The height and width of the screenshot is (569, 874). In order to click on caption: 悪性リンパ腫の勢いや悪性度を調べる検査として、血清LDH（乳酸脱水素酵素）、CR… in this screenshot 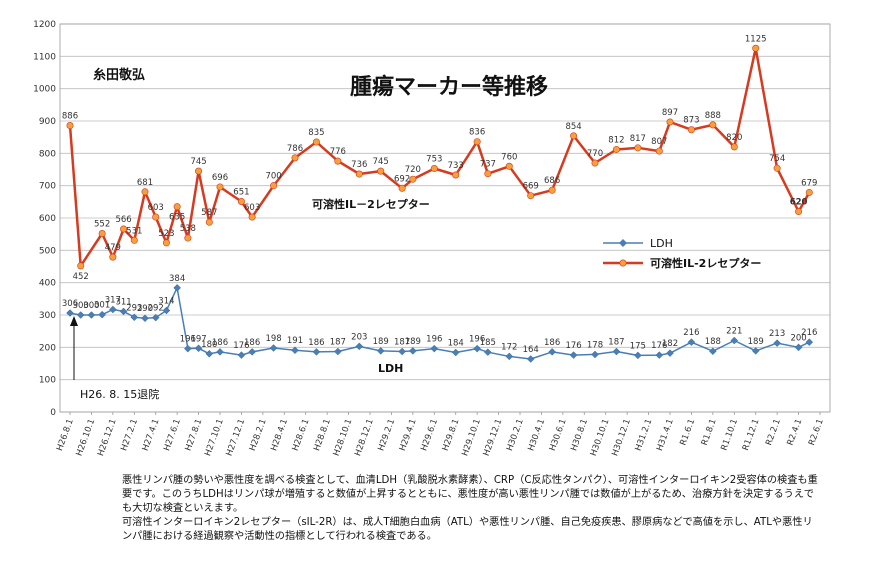, I will do `click(472, 509)`.